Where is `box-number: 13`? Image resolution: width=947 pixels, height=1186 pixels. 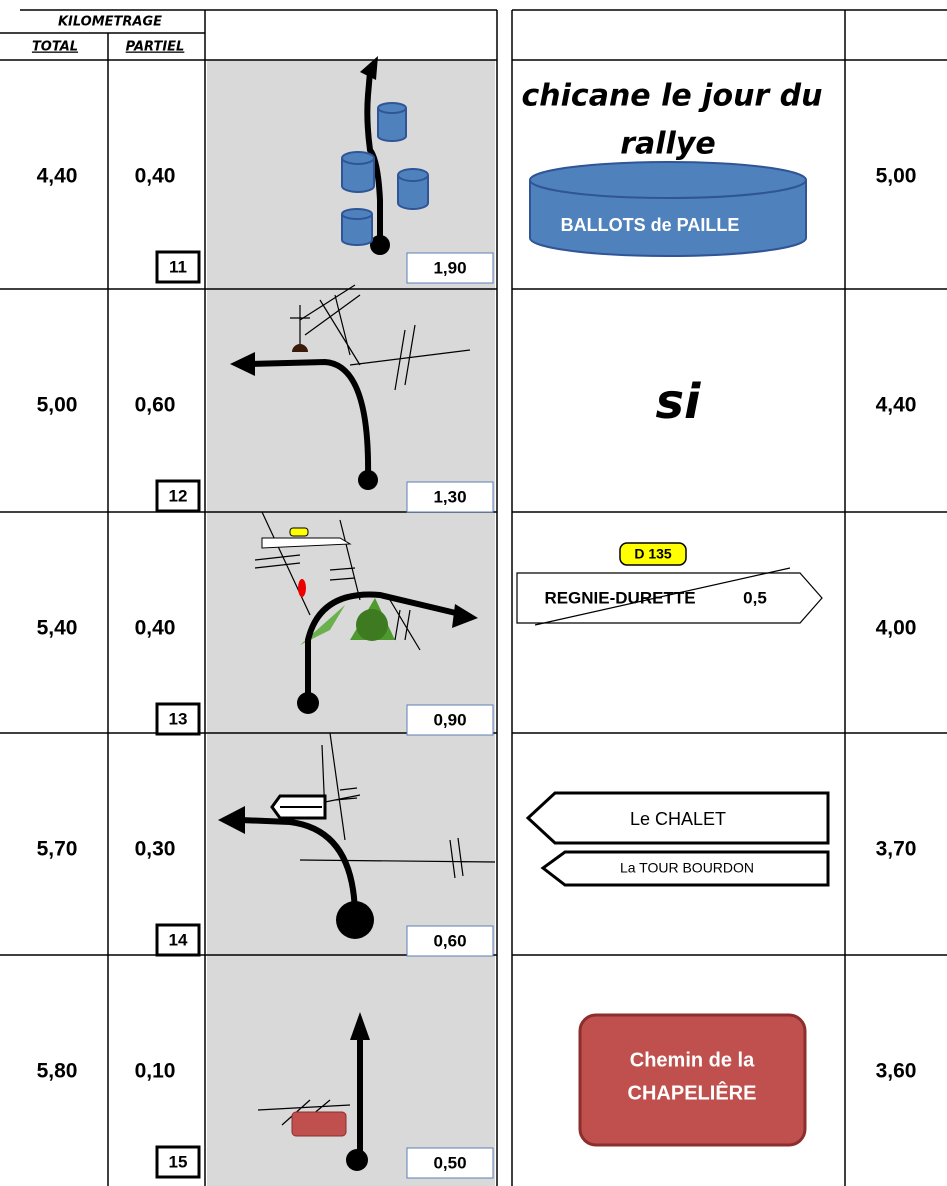
box-number: 13 is located at coordinates (178, 718).